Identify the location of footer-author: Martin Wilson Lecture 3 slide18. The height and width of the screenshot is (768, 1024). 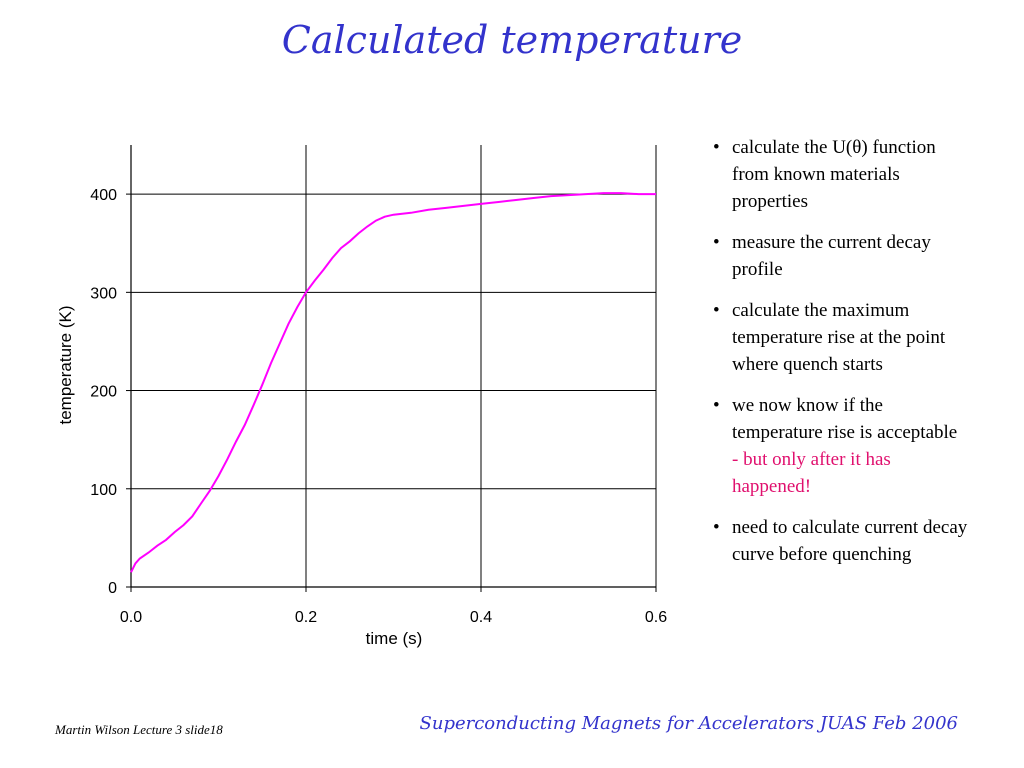
(139, 729).